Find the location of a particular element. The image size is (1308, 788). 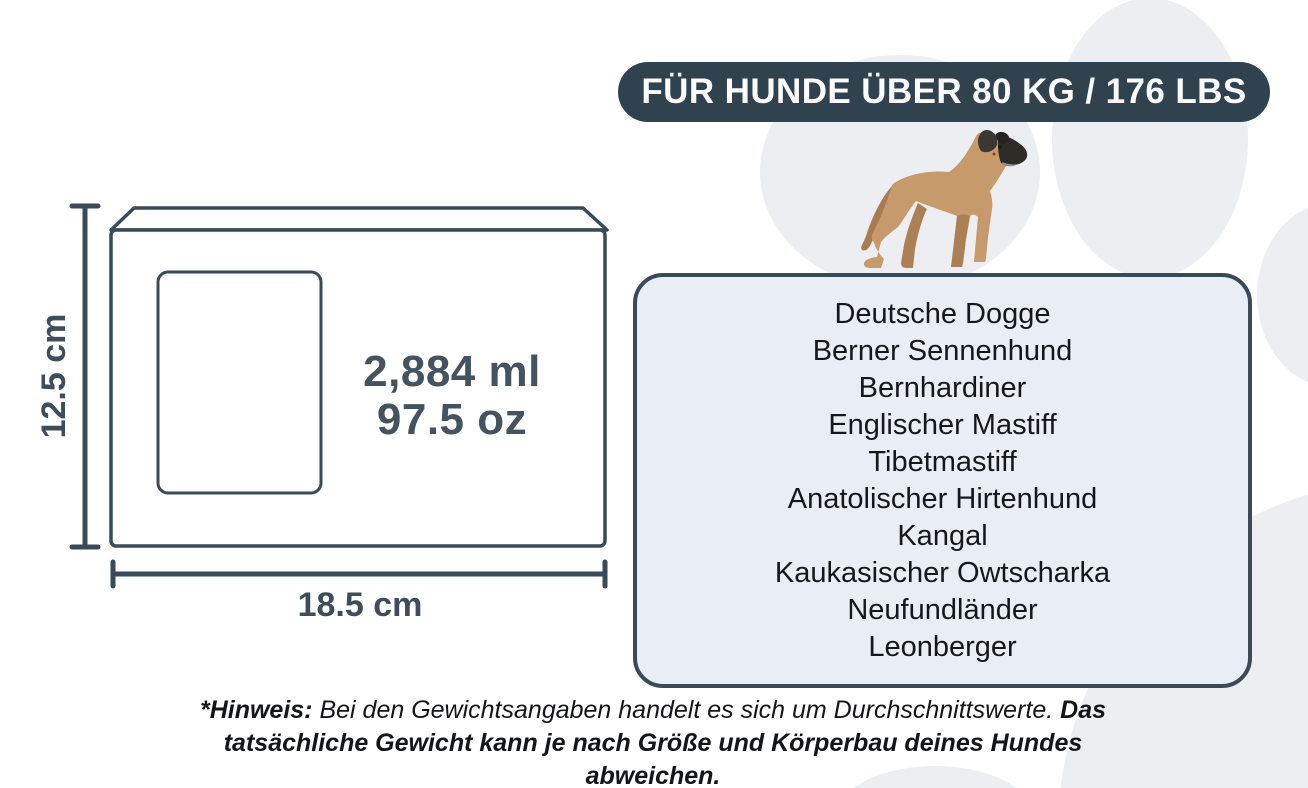

dog-ear-front is located at coordinates (988, 141).